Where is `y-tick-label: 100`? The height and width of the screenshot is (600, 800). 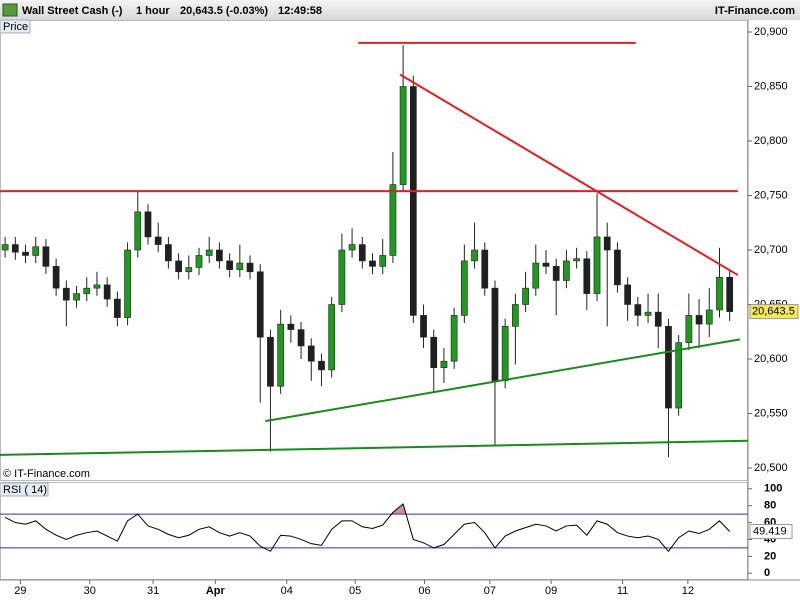
y-tick-label: 100 is located at coordinates (773, 489).